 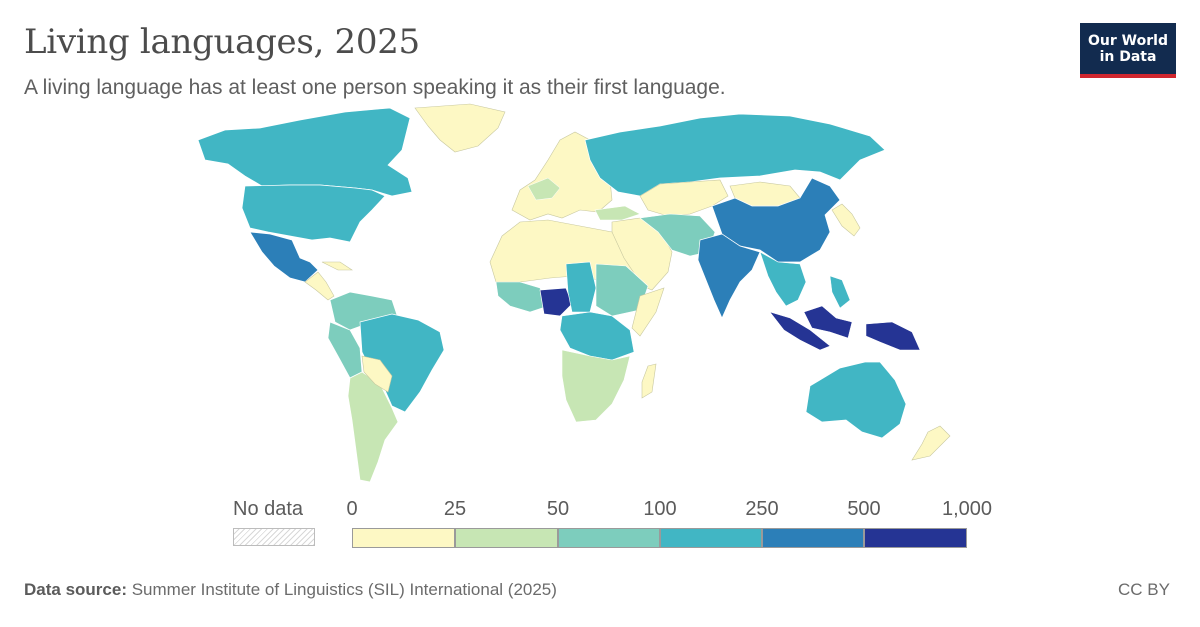 What do you see at coordinates (319, 286) in the screenshot?
I see `central-america` at bounding box center [319, 286].